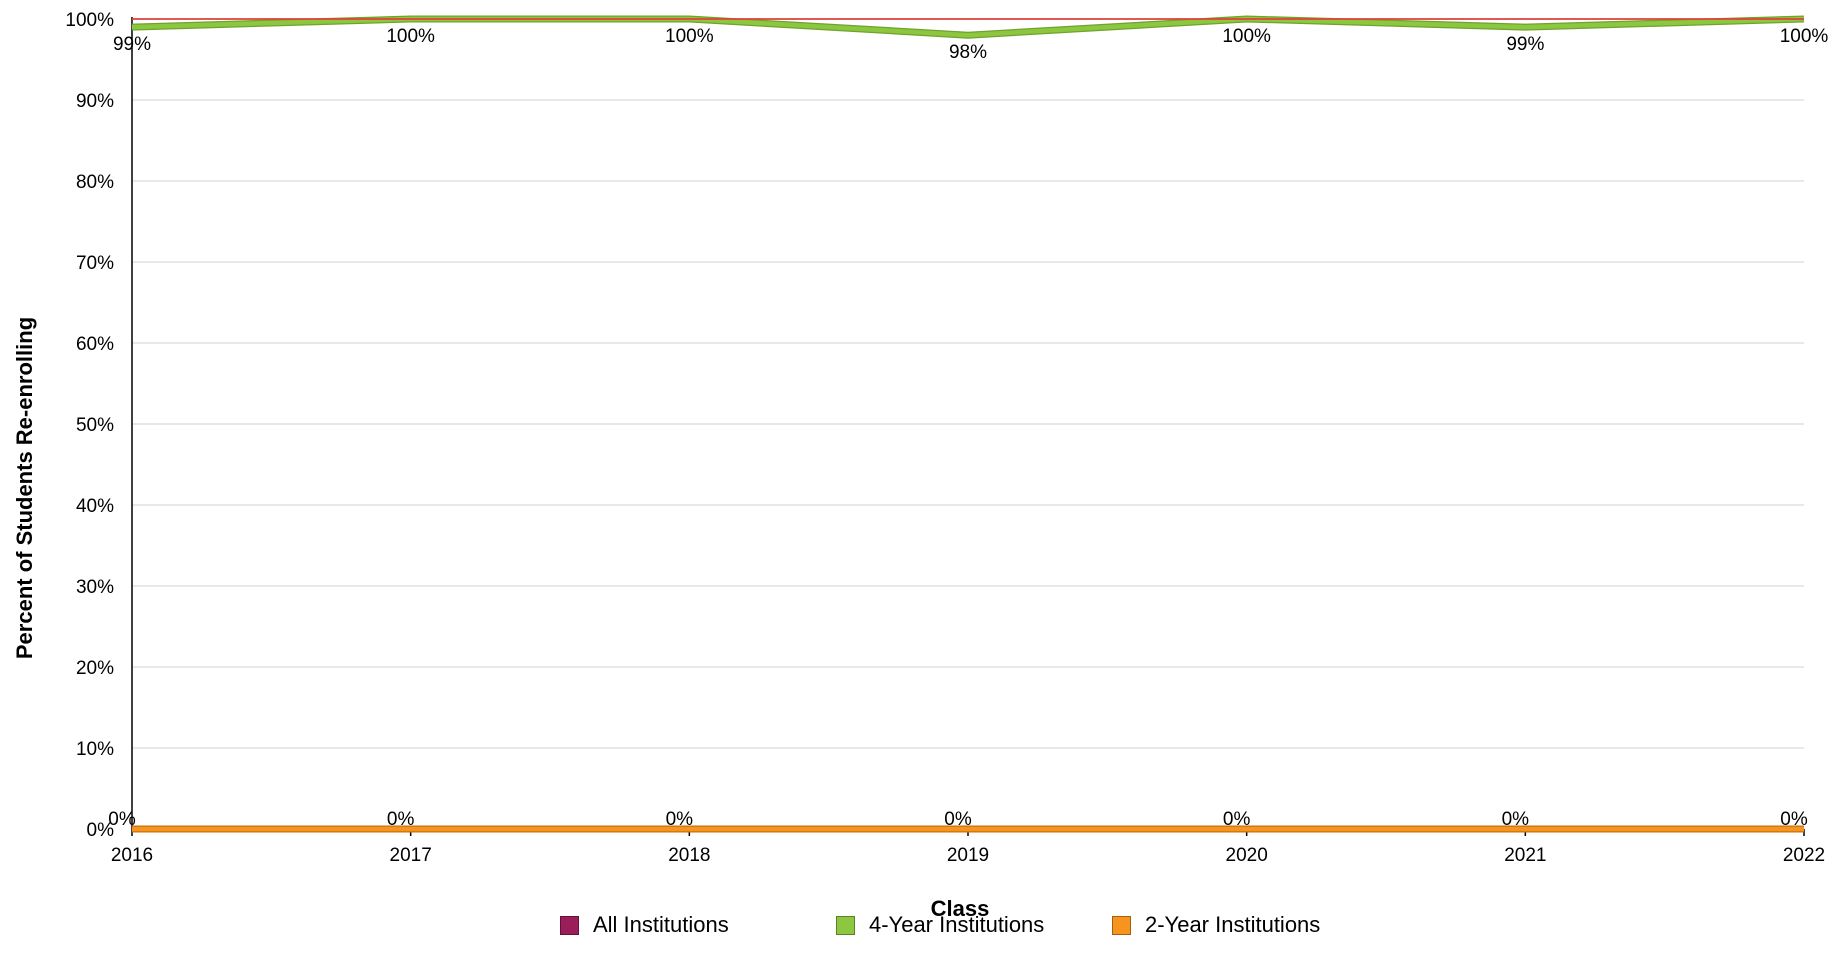 The width and height of the screenshot is (1837, 974). I want to click on y-tick-label: 50%, so click(95, 425).